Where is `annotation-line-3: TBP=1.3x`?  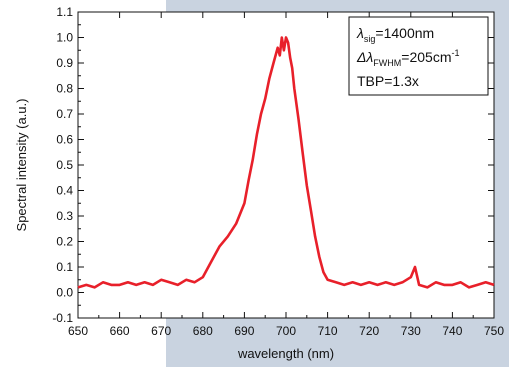
annotation-line-3: TBP=1.3x is located at coordinates (388, 81).